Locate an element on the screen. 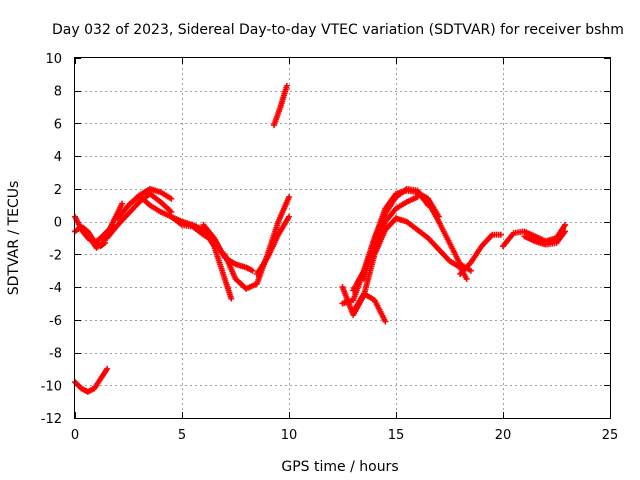 This screenshot has width=640, height=480. y-tick-label: 8 is located at coordinates (58, 92).